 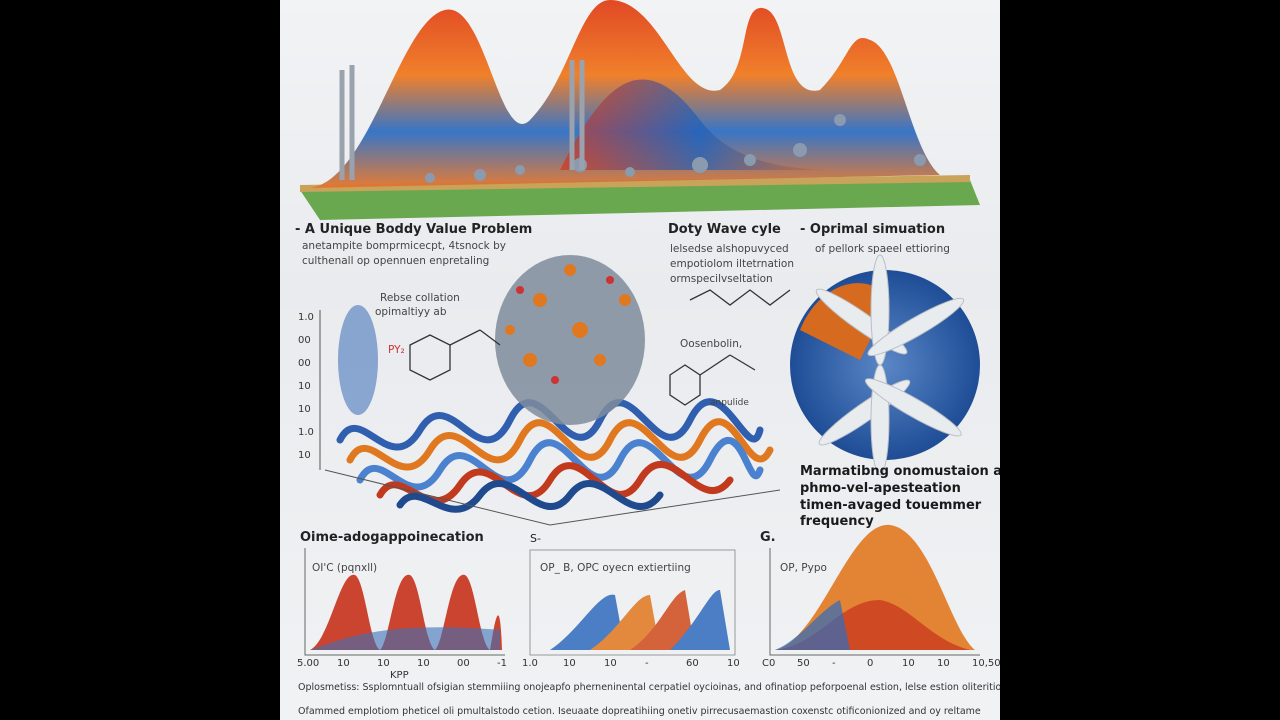 What do you see at coordinates (502, 663) in the screenshot?
I see `x-tick-label: -1` at bounding box center [502, 663].